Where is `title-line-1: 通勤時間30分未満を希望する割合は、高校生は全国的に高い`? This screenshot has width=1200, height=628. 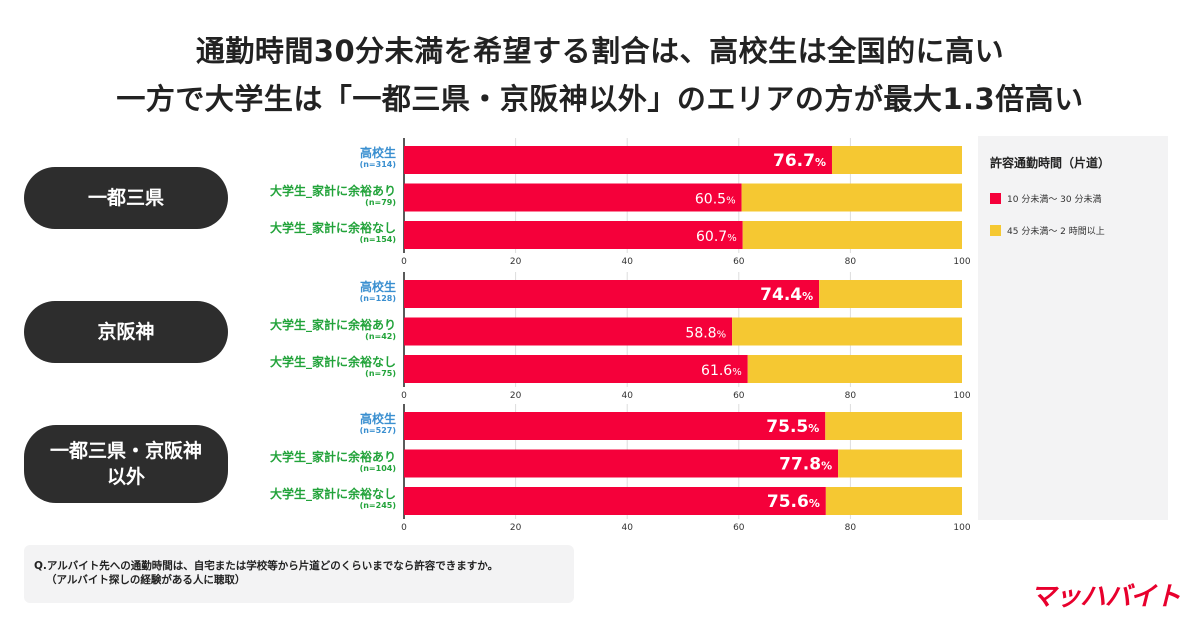 title-line-1: 通勤時間30分未満を希望する割合は、高校生は全国的に高い is located at coordinates (600, 51).